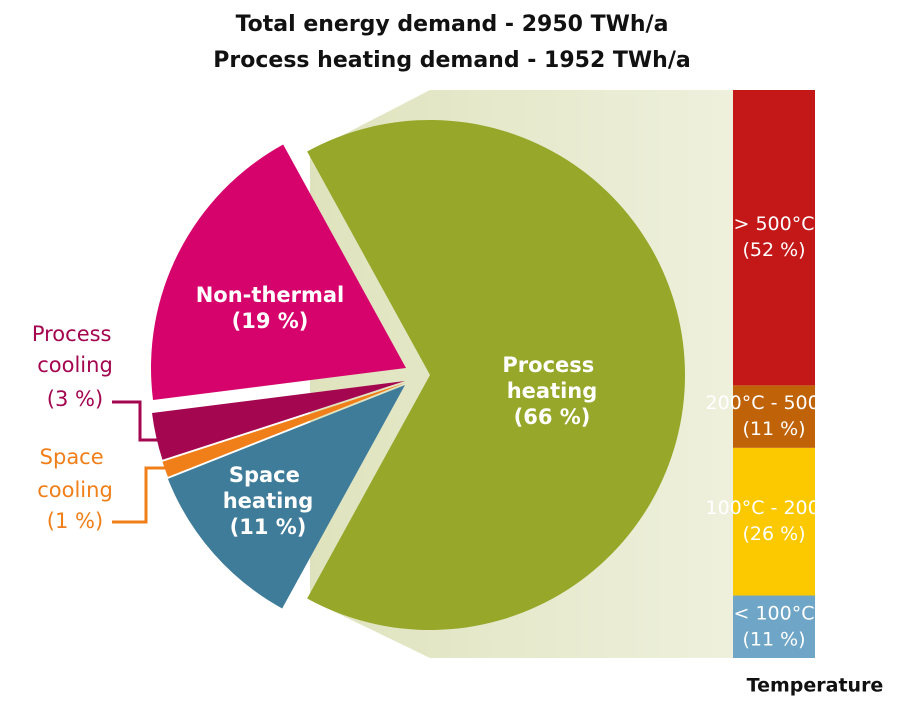  What do you see at coordinates (75, 399) in the screenshot?
I see `callout-value-label: (3 %)` at bounding box center [75, 399].